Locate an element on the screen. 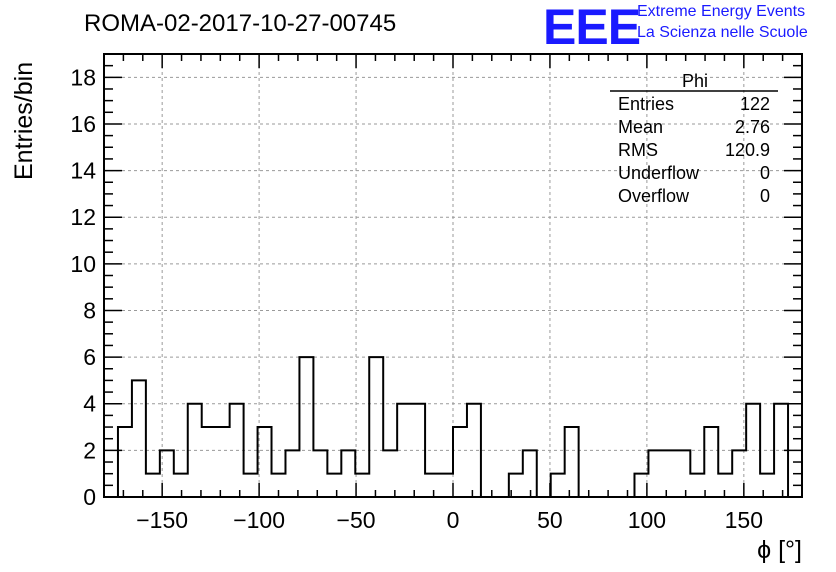 Image resolution: width=836 pixels, height=572 pixels. logo-subtitle-line2: La Scienza nelle Scuole is located at coordinates (722, 32).